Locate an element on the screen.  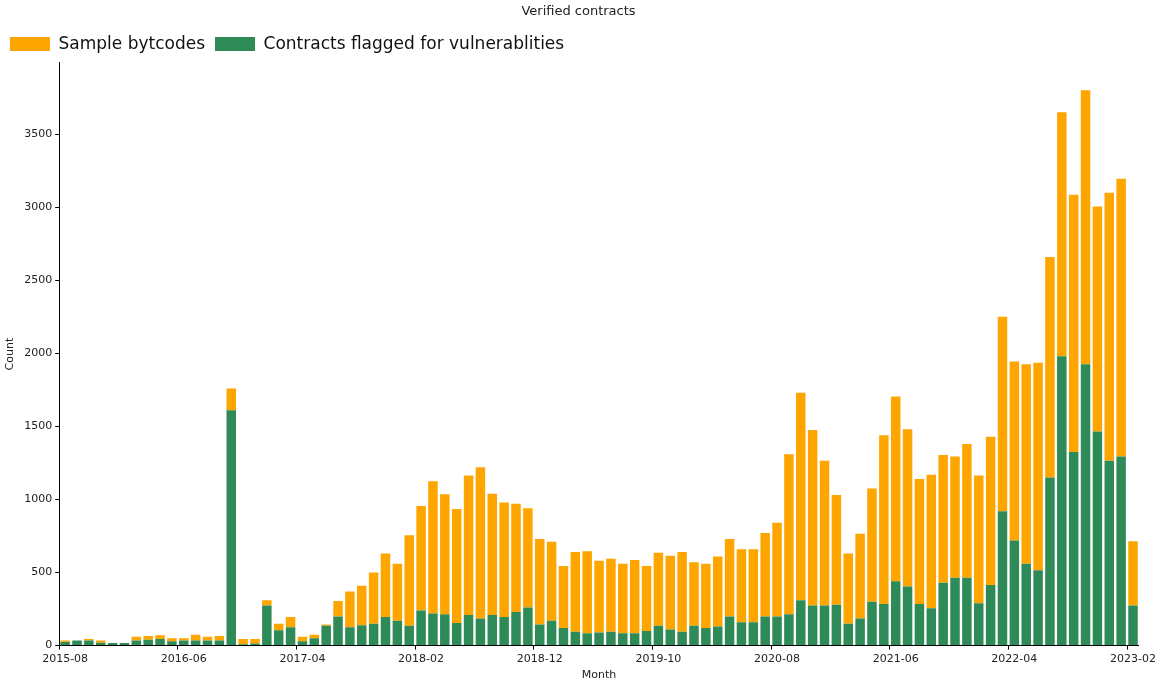
x-tick-label: 2022-04 is located at coordinates (1014, 659).